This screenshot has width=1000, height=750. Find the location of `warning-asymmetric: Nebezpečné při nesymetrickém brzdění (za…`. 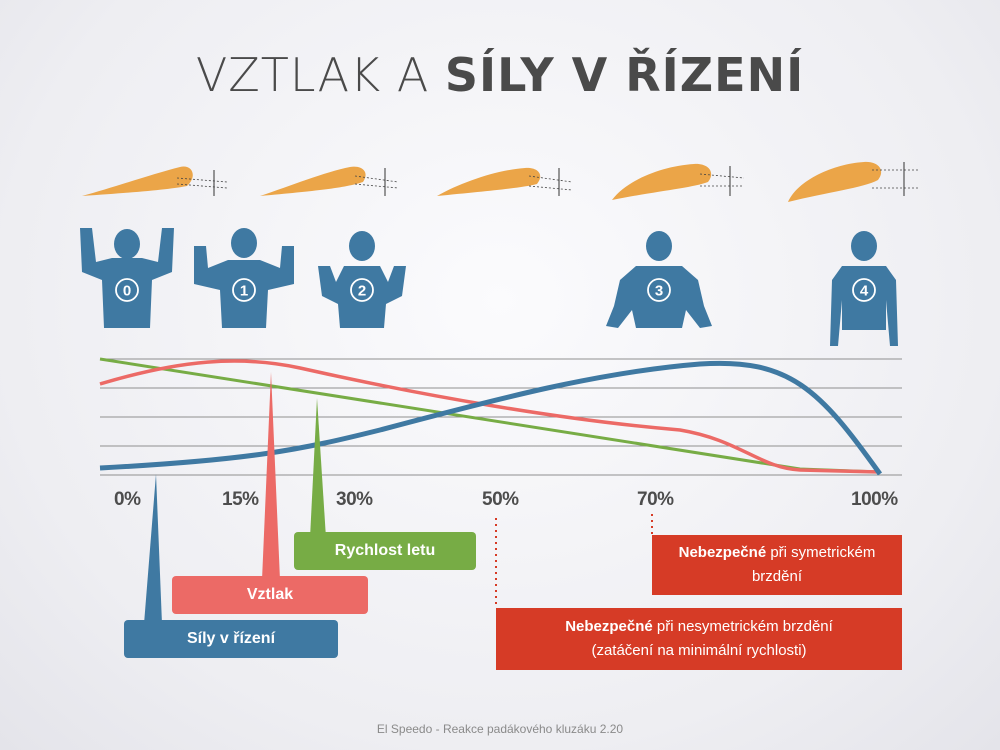

warning-asymmetric: Nebezpečné při nesymetrickém brzdění (za… is located at coordinates (699, 639).